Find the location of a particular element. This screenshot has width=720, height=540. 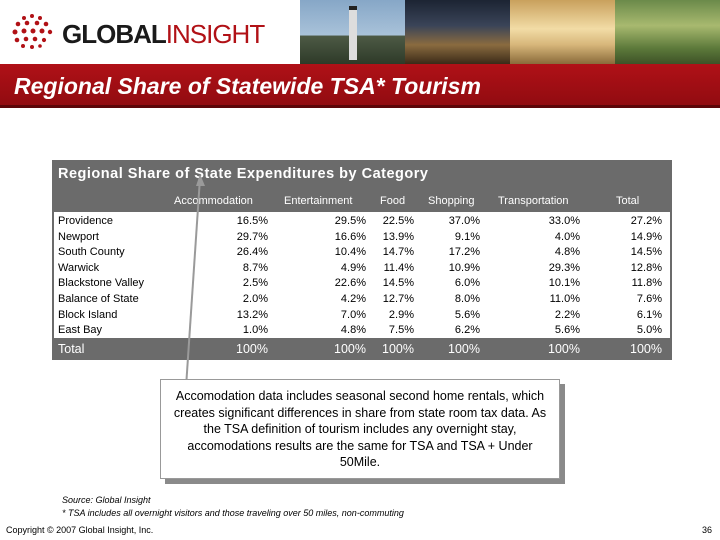

table-cell: 1.0% is located at coordinates (255, 330).